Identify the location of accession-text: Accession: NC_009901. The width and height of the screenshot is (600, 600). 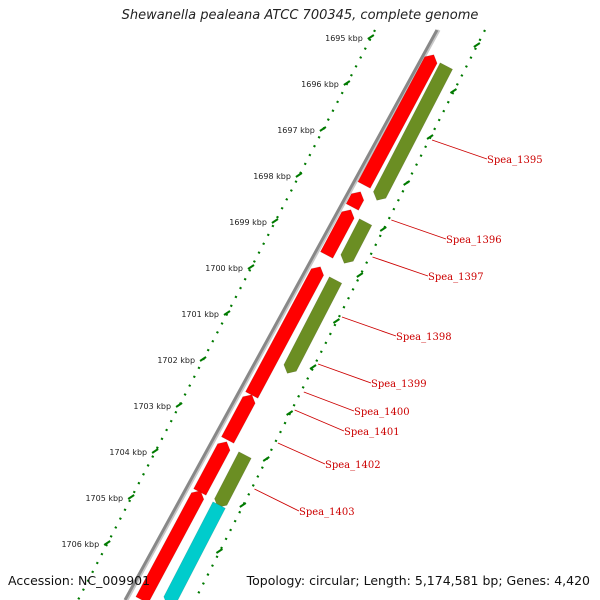
(79, 580).